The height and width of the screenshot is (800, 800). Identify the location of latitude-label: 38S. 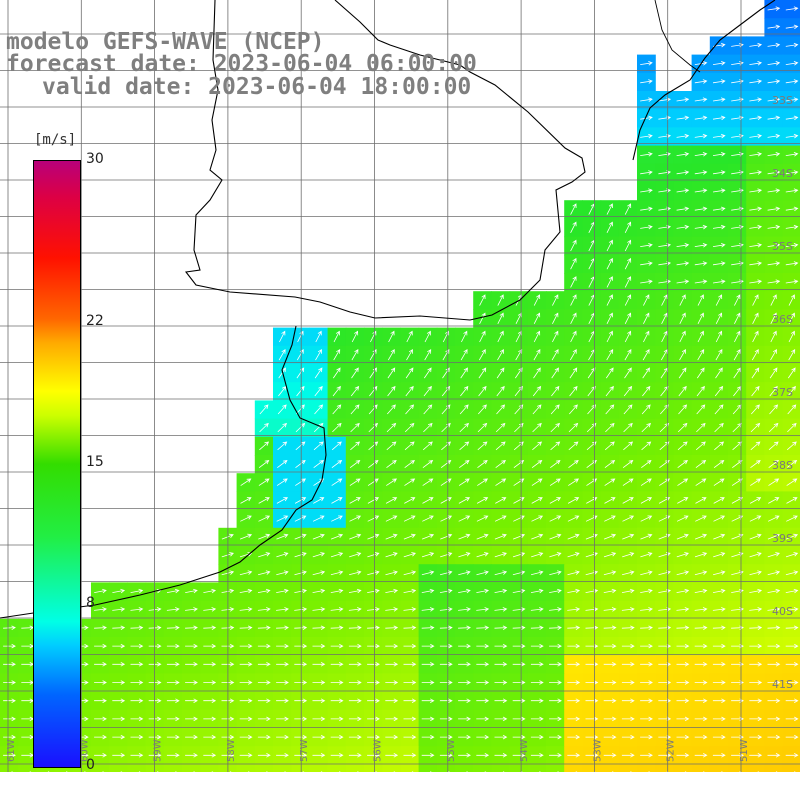
(782, 465).